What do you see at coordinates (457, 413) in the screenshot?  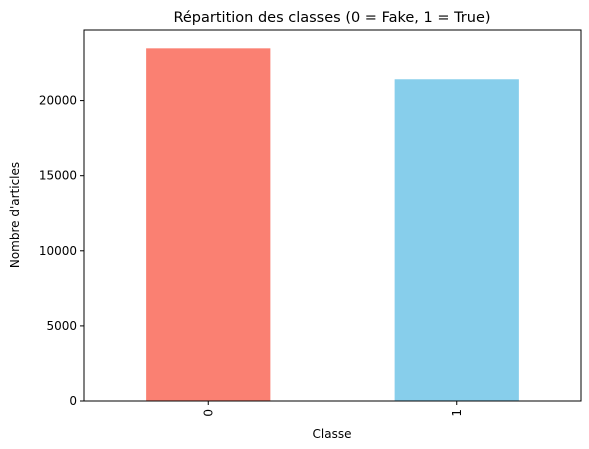 I see `x-tick-label: 1` at bounding box center [457, 413].